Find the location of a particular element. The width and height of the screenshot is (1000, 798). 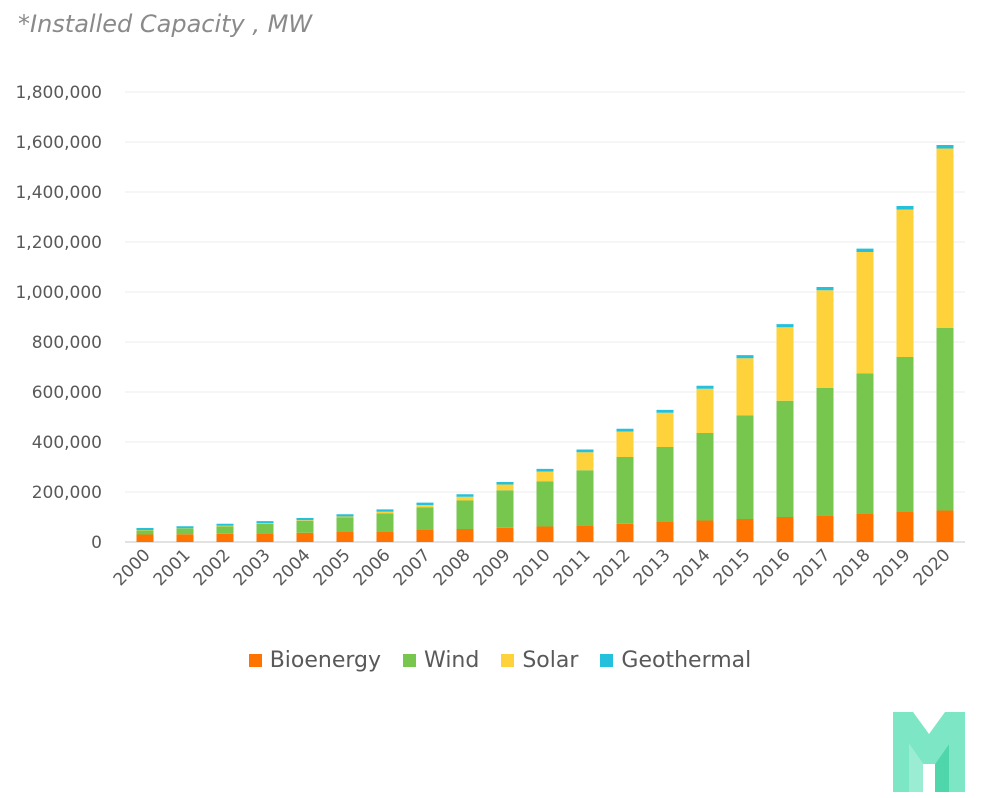

bar-geothermal-2014 is located at coordinates (705, 387).